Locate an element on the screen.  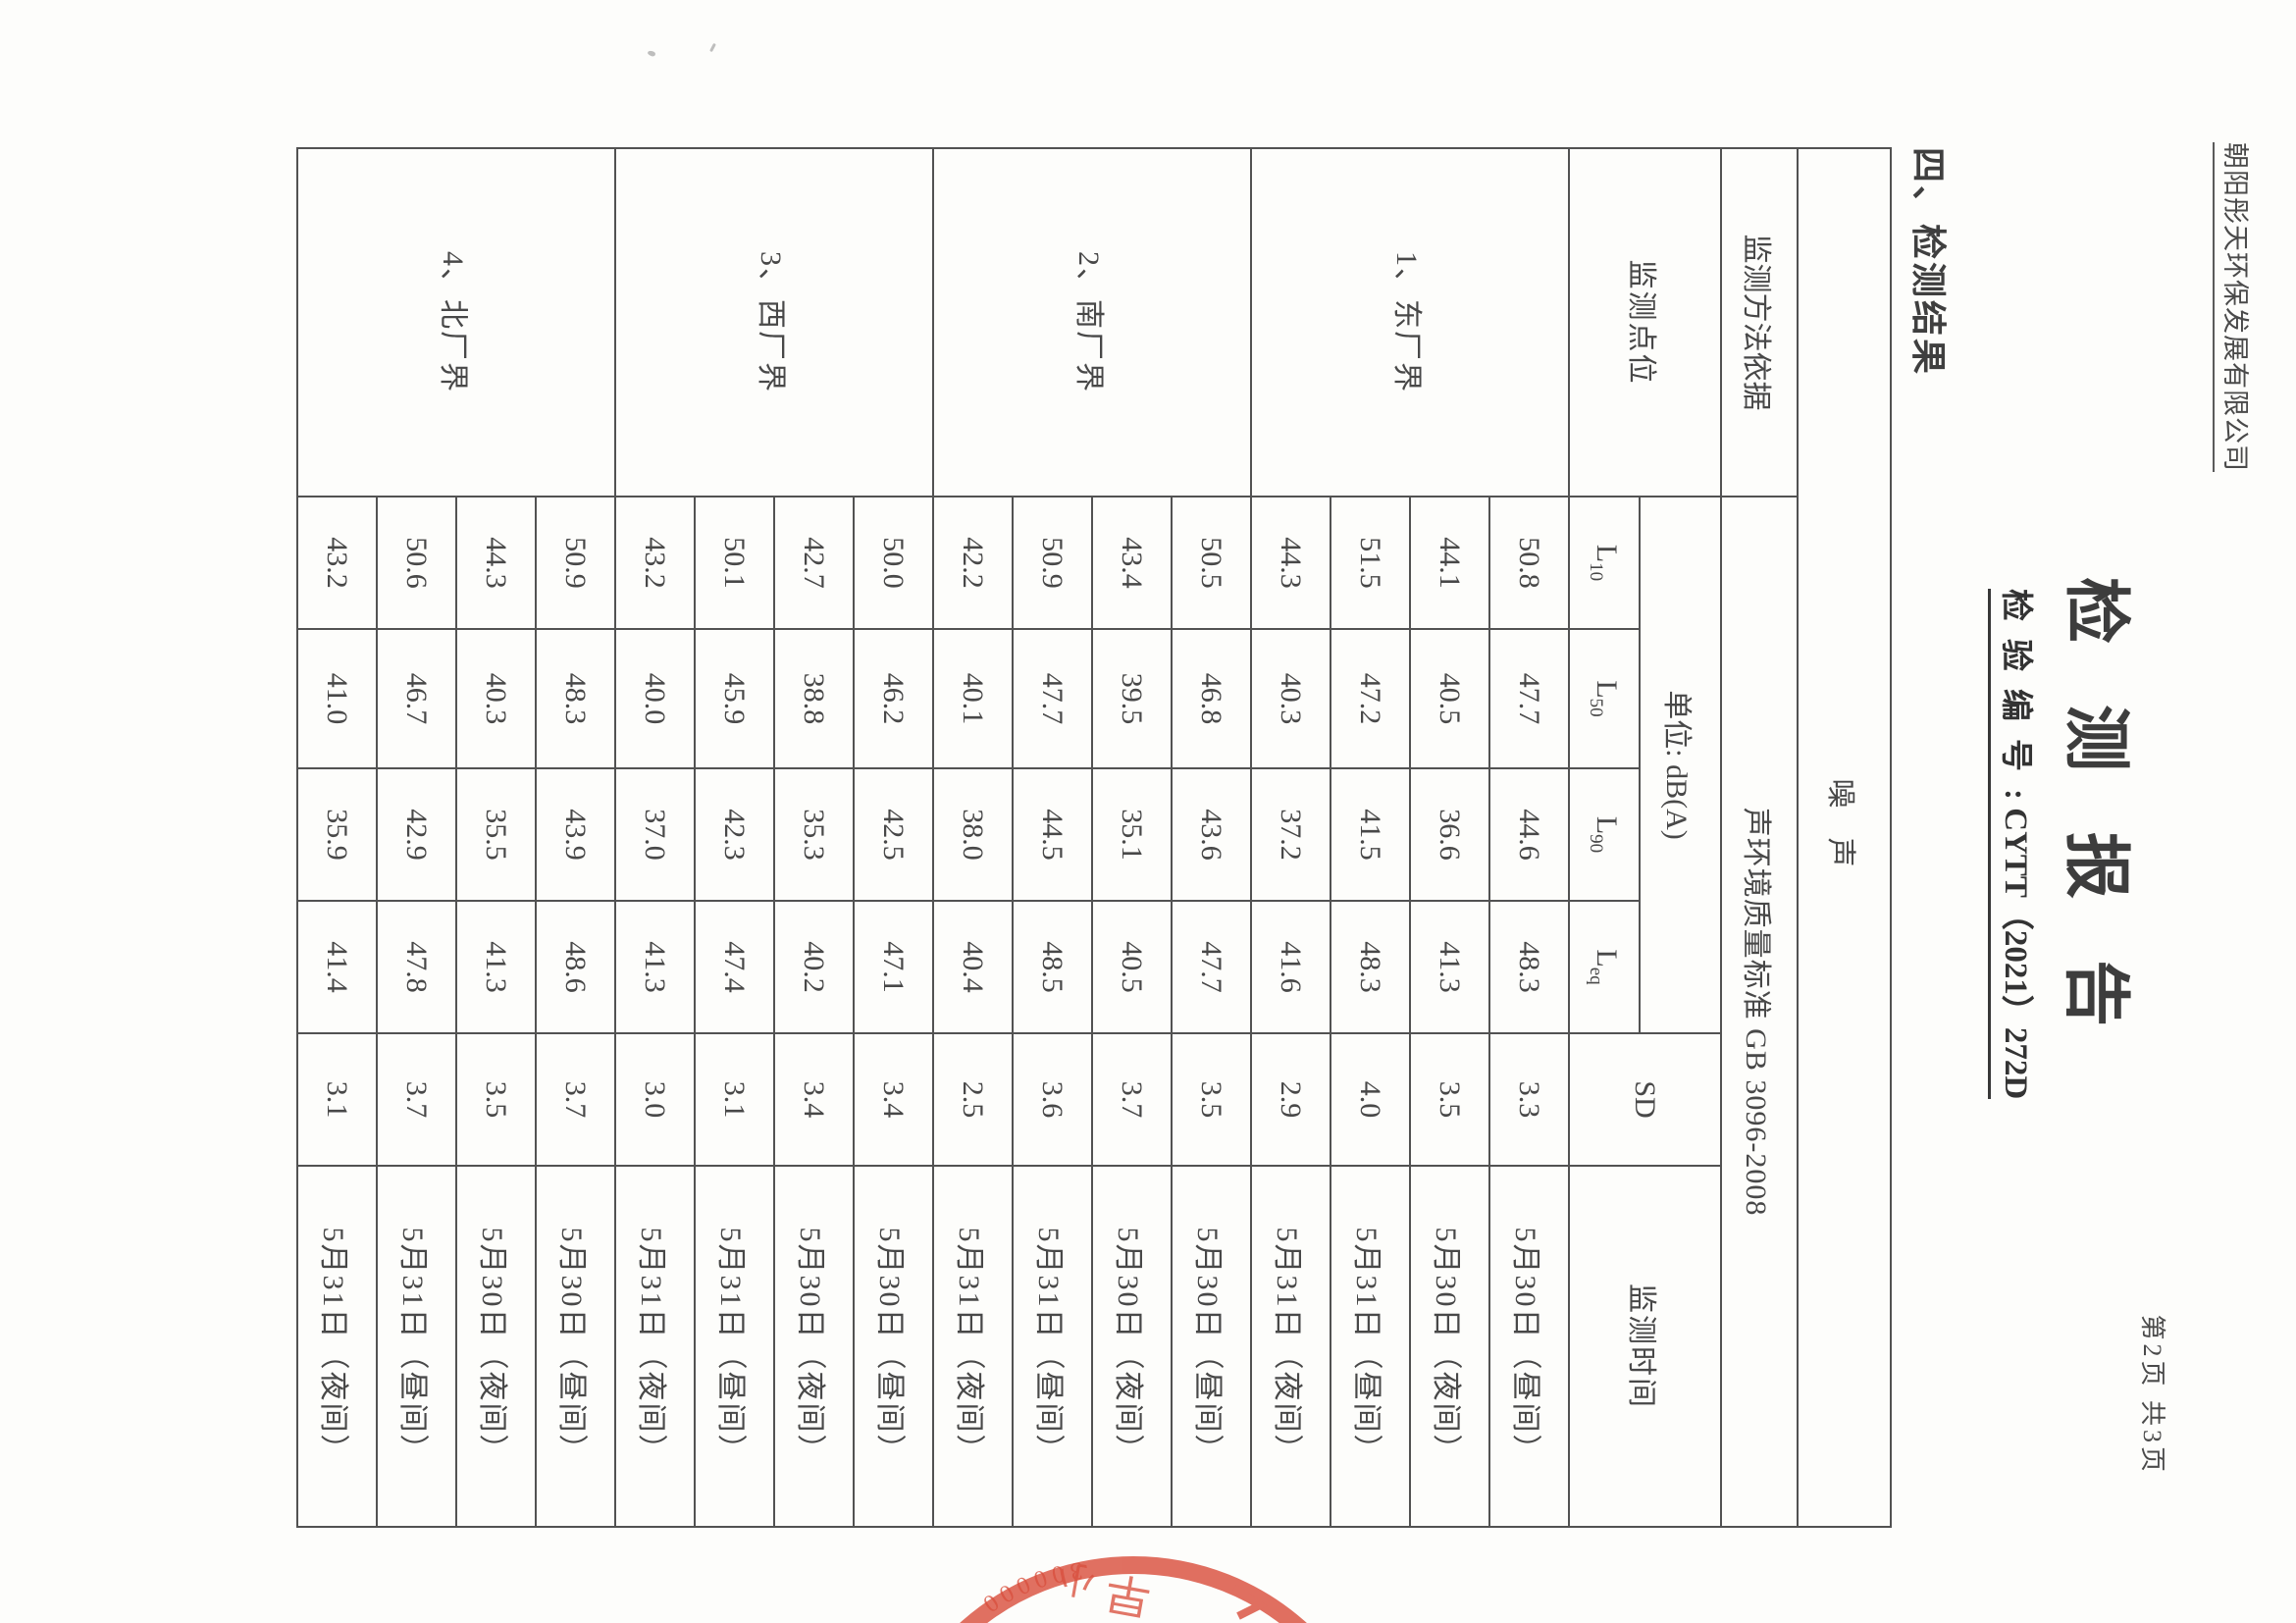
cell-leq: 47.7 is located at coordinates (1211, 967).